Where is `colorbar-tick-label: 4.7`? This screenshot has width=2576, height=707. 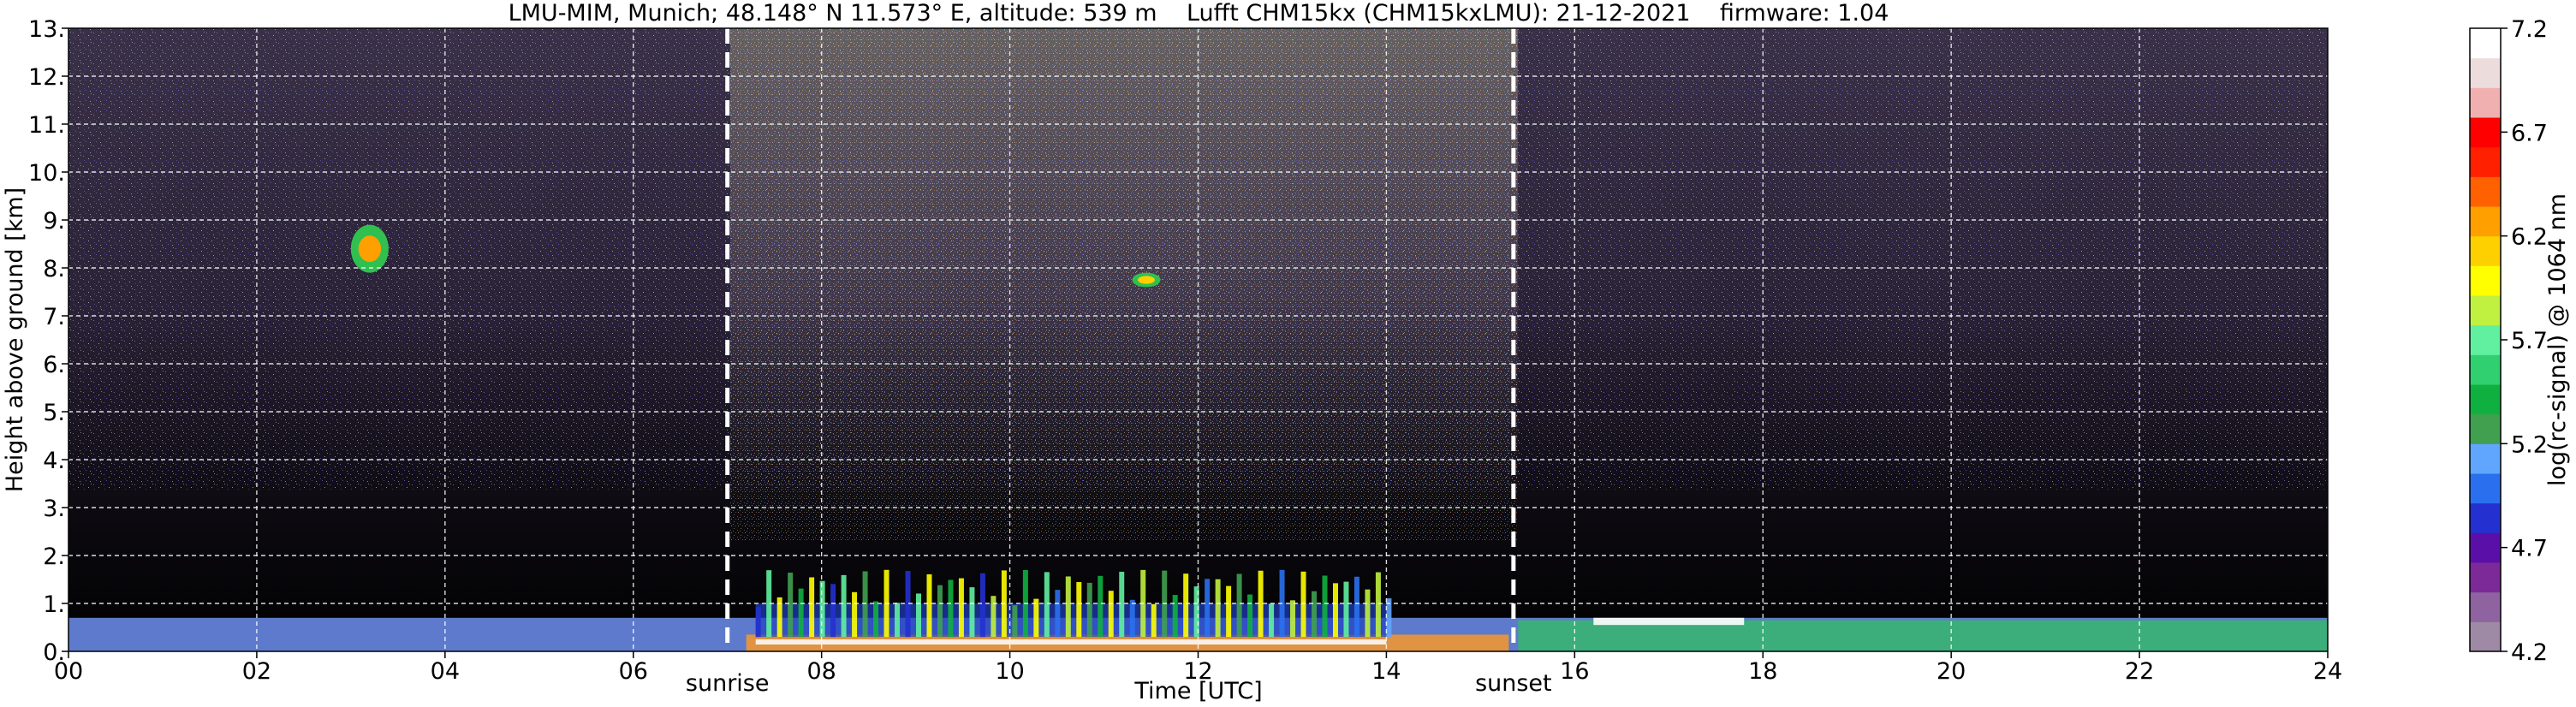
colorbar-tick-label: 4.7 is located at coordinates (2530, 549).